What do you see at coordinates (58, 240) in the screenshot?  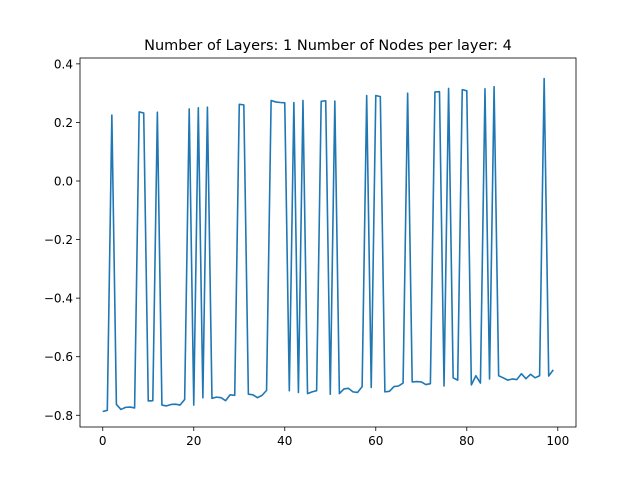 I see `y-tick-label: −0.2` at bounding box center [58, 240].